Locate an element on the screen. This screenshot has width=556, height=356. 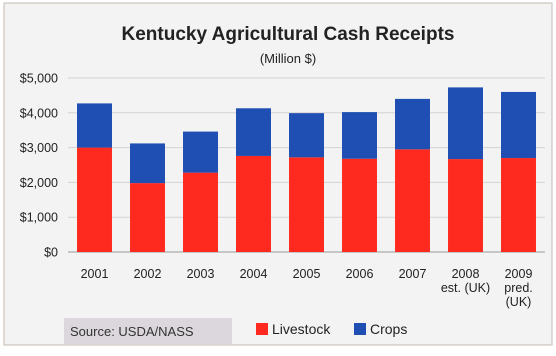
source-note: Source: USDA/NASS is located at coordinates (132, 331).